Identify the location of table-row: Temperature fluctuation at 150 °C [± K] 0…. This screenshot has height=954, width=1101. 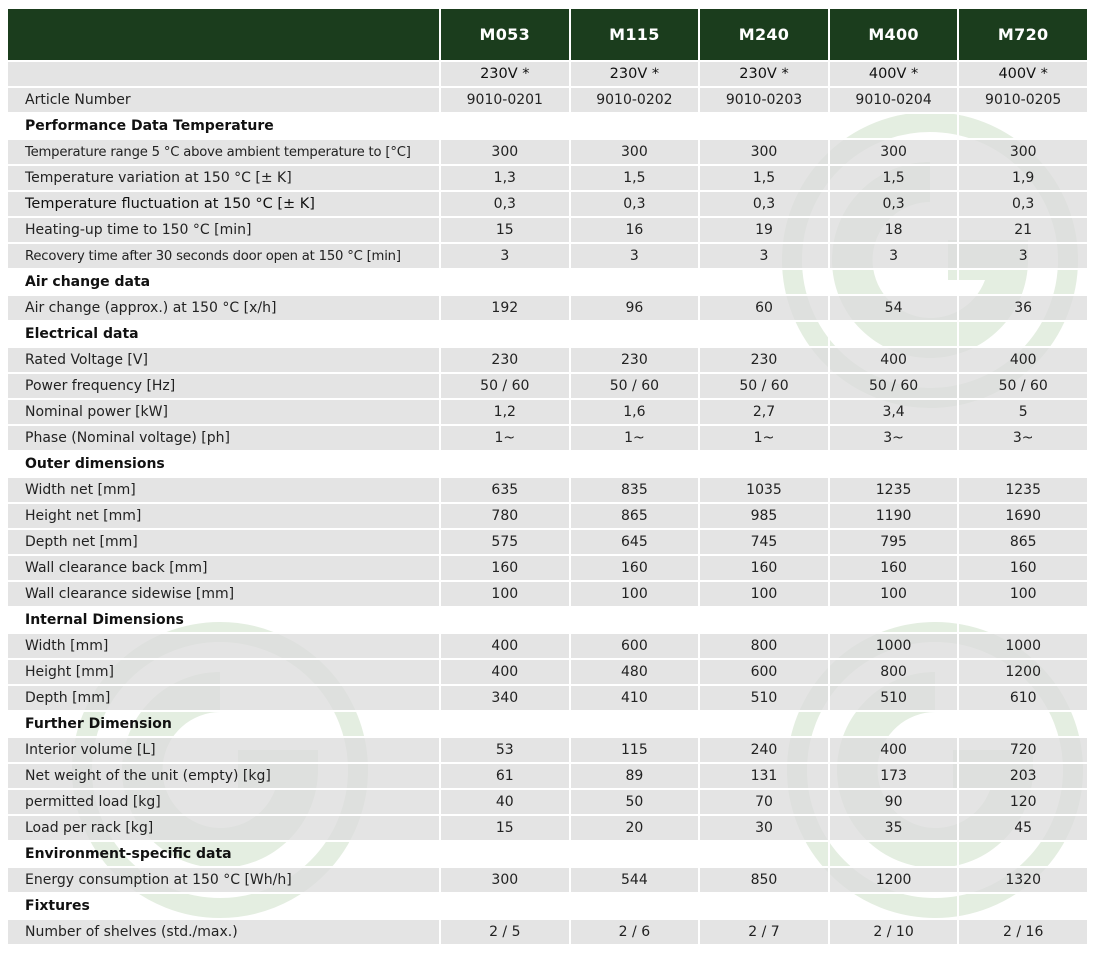
(547, 203).